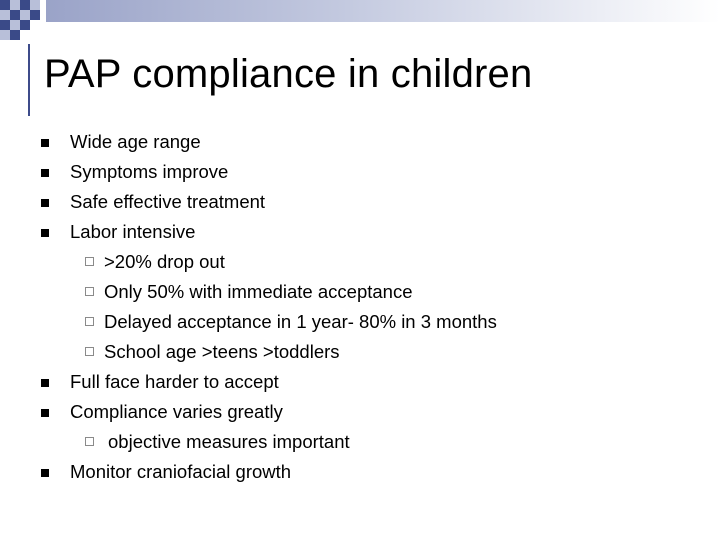  What do you see at coordinates (174, 381) in the screenshot?
I see `bullet-text: Full face harder to accept` at bounding box center [174, 381].